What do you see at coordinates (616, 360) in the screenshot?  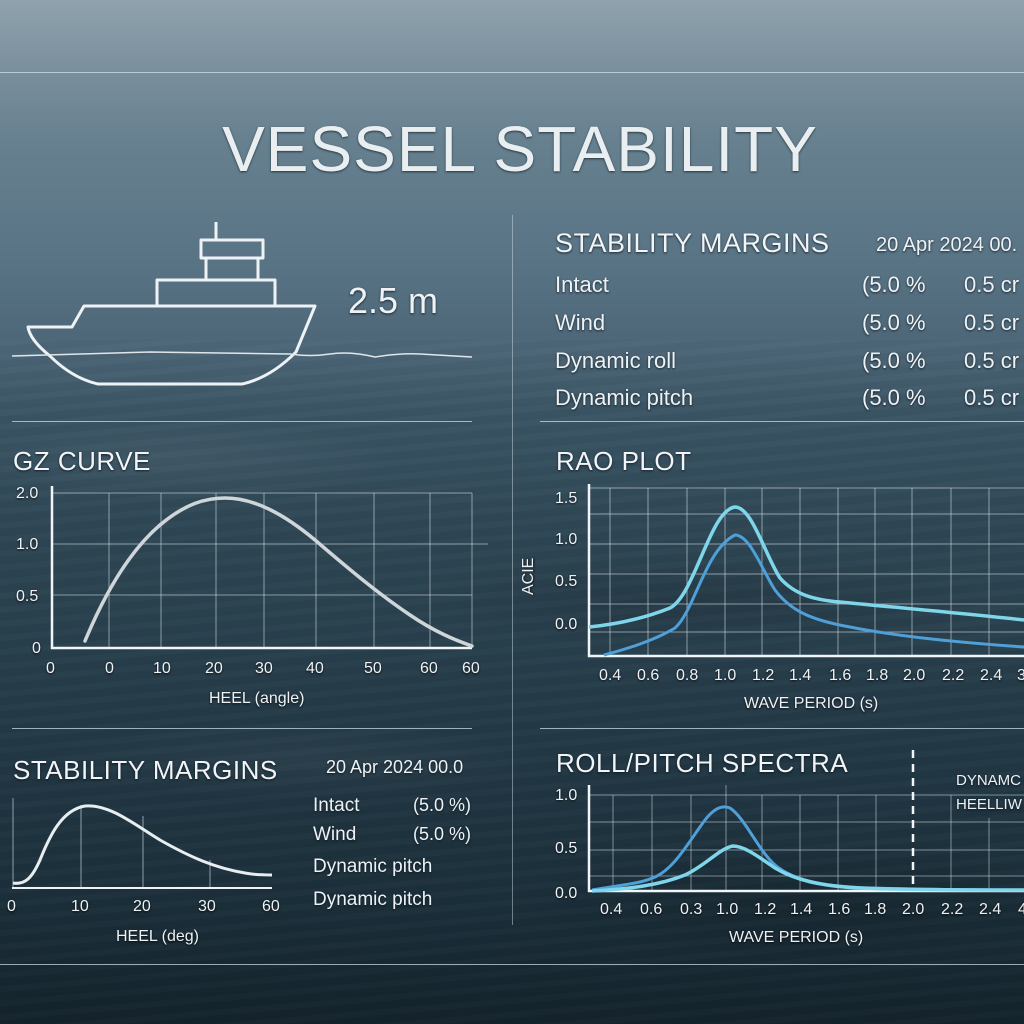 I see `margin-row-label: Dynamic roll` at bounding box center [616, 360].